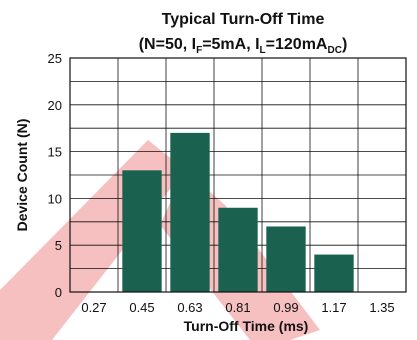 The width and height of the screenshot is (417, 340). Describe the element at coordinates (246, 326) in the screenshot. I see `x-axis-label: Turn-Off Time (ms)` at that location.